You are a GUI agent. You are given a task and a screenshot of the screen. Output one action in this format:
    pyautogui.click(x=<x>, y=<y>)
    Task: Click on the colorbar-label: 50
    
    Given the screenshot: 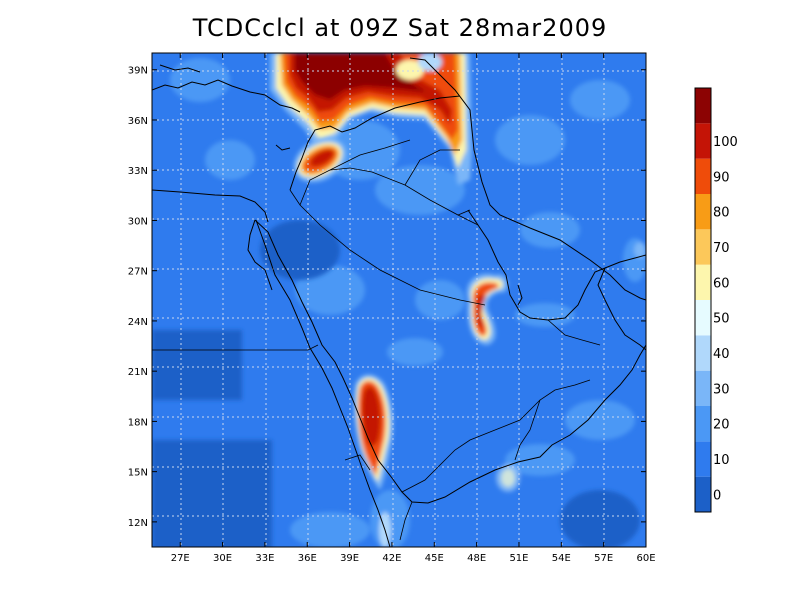 What is the action you would take?
    pyautogui.click(x=721, y=319)
    